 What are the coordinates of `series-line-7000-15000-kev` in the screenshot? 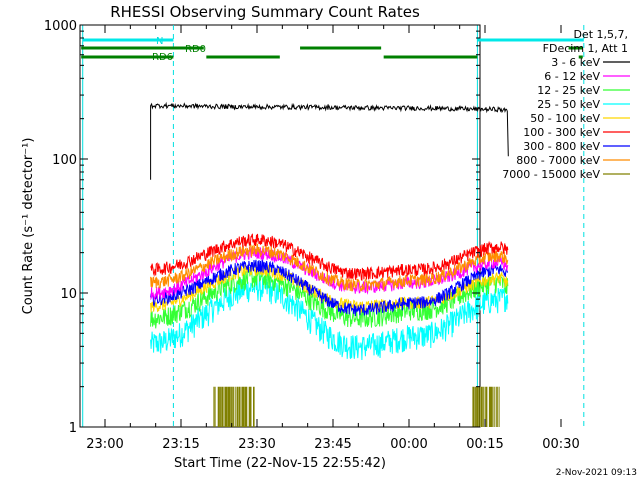 It's located at (356, 406).